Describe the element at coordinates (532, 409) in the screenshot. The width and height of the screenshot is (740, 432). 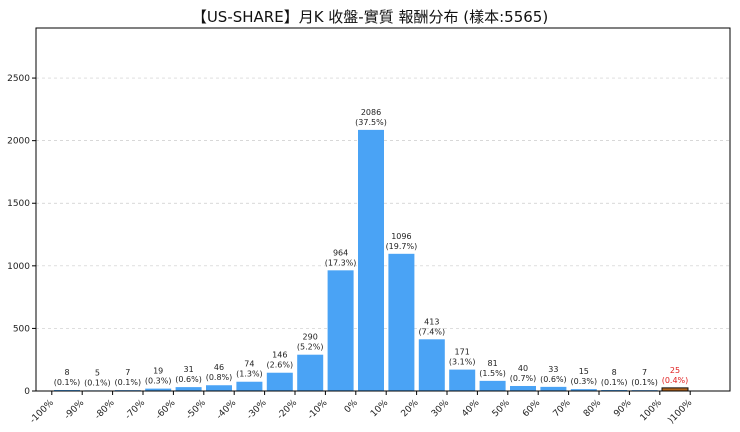
I see `x-tick-label: 60%` at that location.